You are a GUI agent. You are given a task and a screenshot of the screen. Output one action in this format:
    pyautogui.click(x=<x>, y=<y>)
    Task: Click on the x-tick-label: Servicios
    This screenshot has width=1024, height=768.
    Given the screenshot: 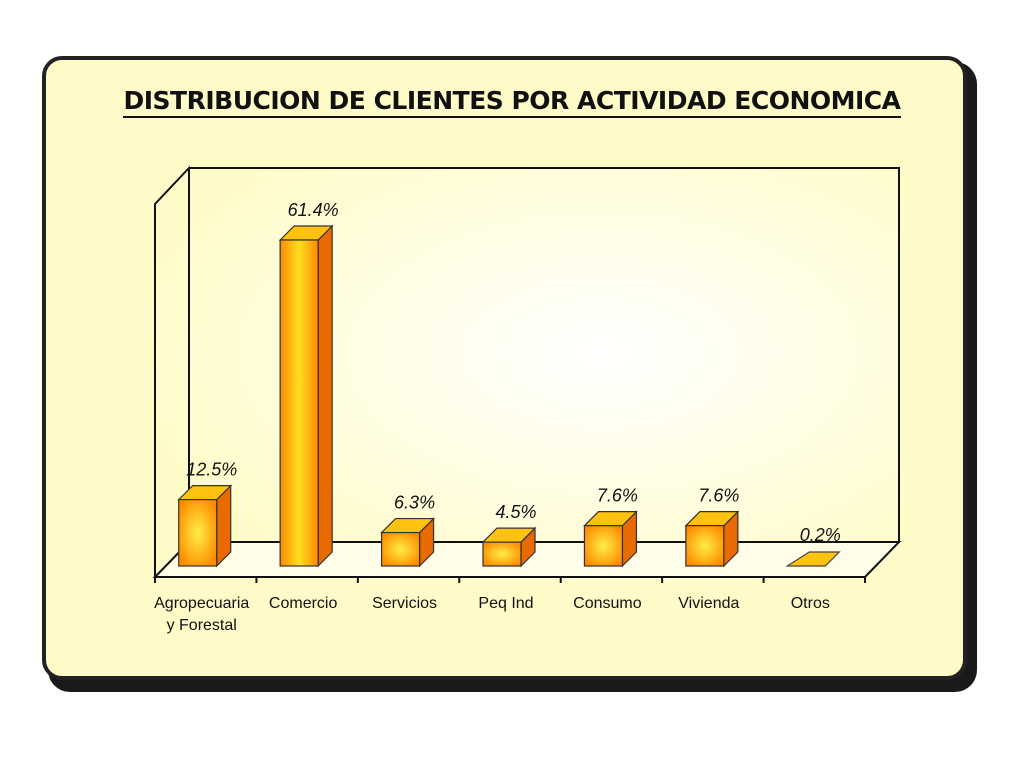 What is the action you would take?
    pyautogui.click(x=404, y=603)
    